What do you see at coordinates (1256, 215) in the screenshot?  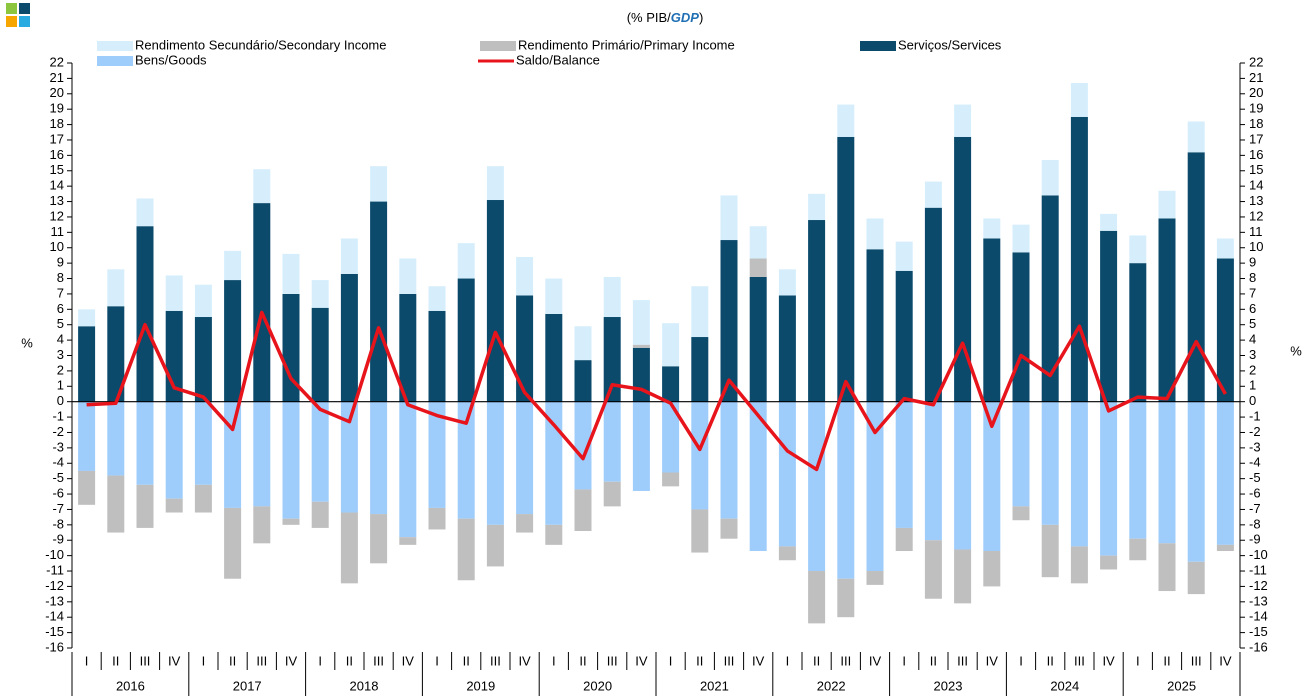 I see `y2-tick-label: 12` at bounding box center [1256, 215].